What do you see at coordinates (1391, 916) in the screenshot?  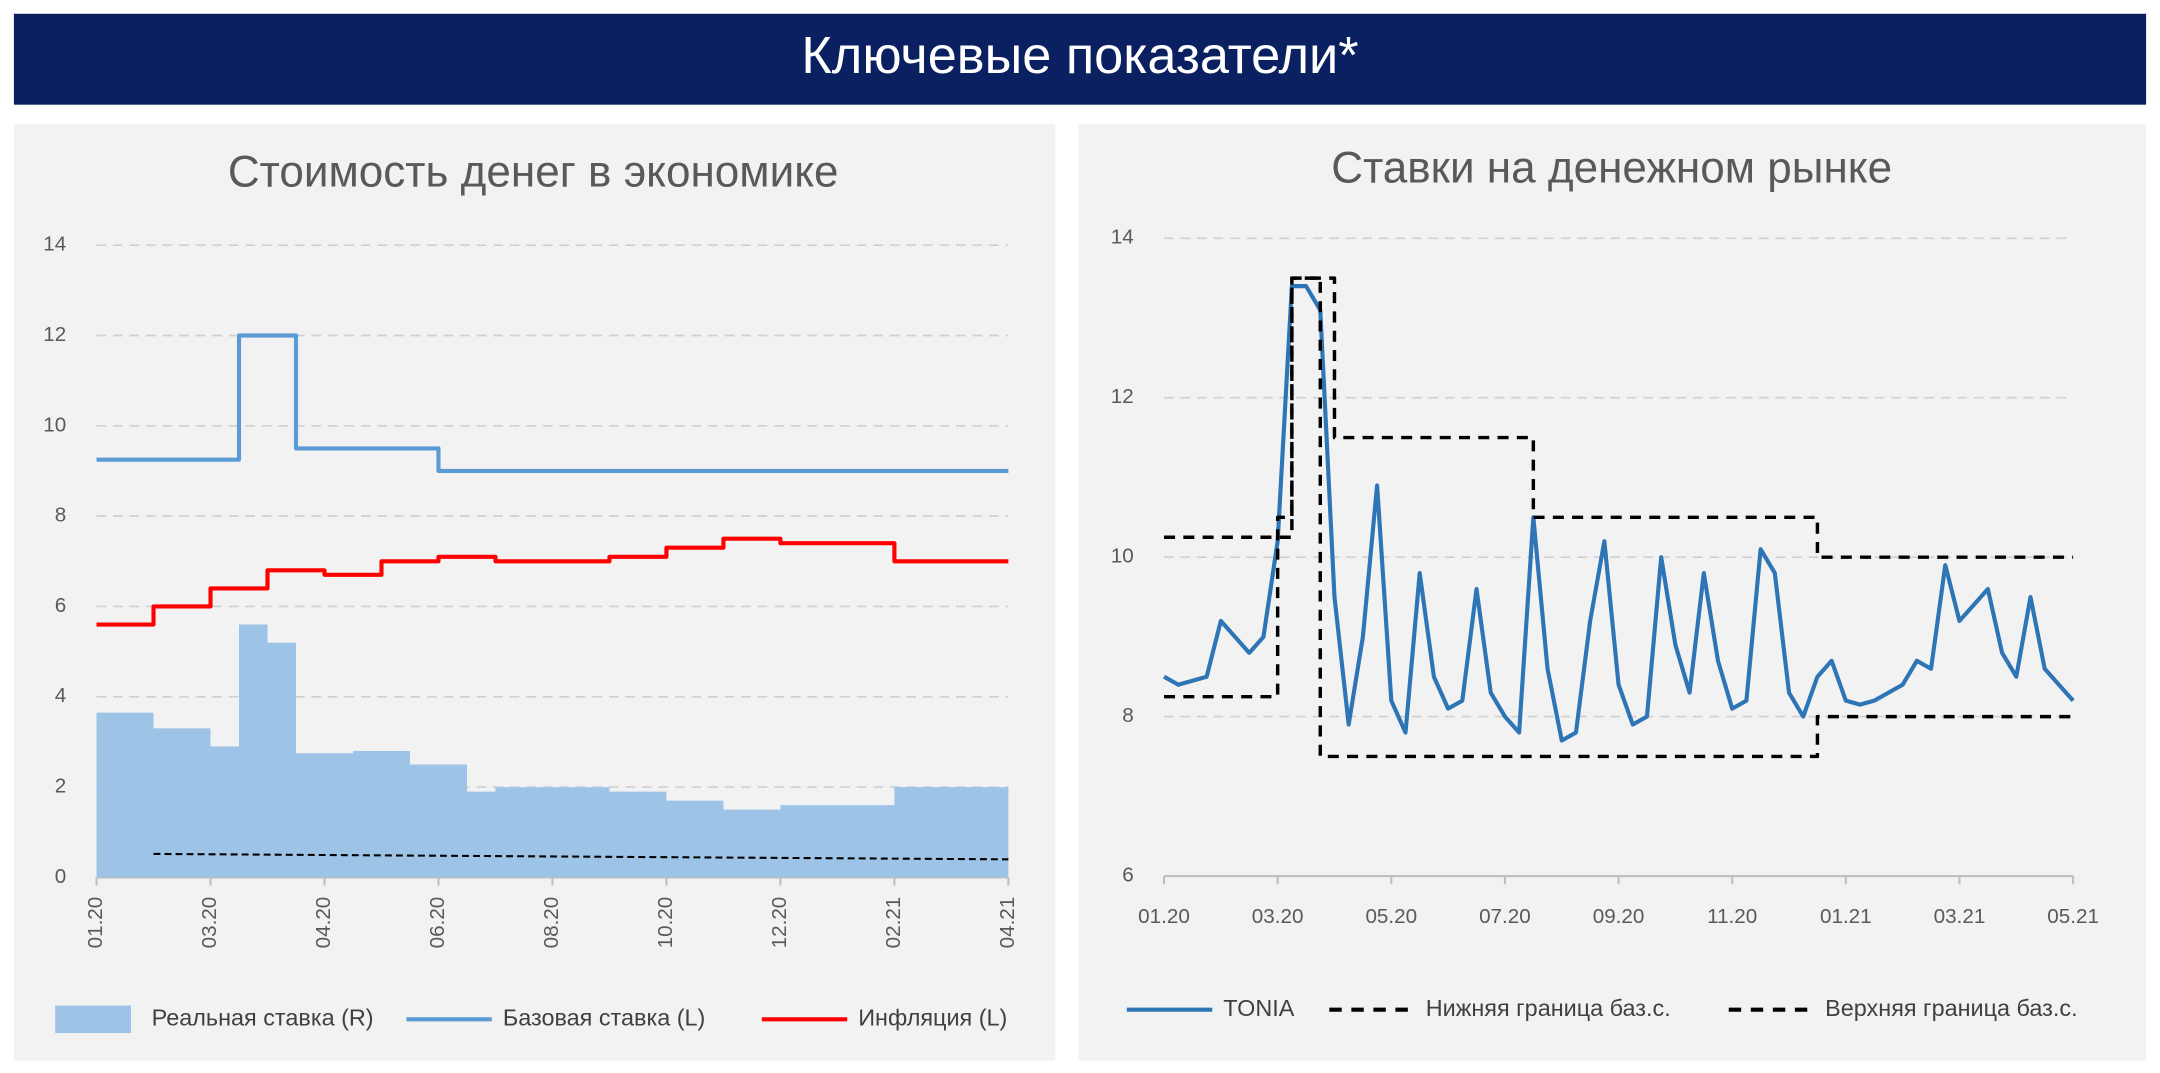 I see `x-tick-label: 05.20` at bounding box center [1391, 916].